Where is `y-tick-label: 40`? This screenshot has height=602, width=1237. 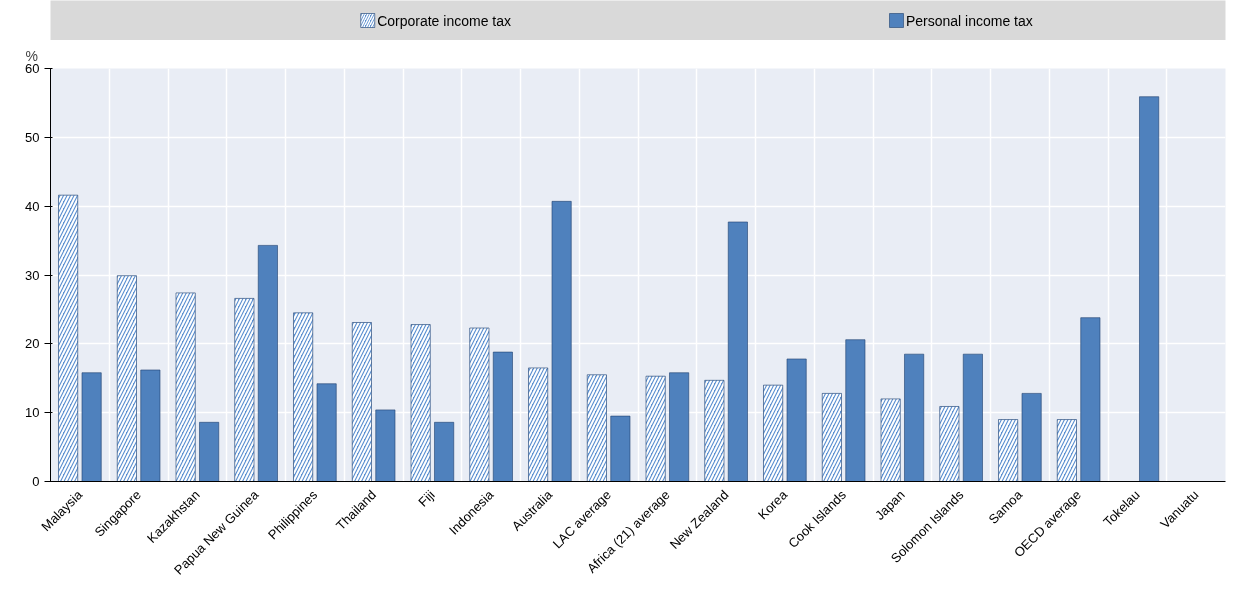
y-tick-label: 40 is located at coordinates (32, 206).